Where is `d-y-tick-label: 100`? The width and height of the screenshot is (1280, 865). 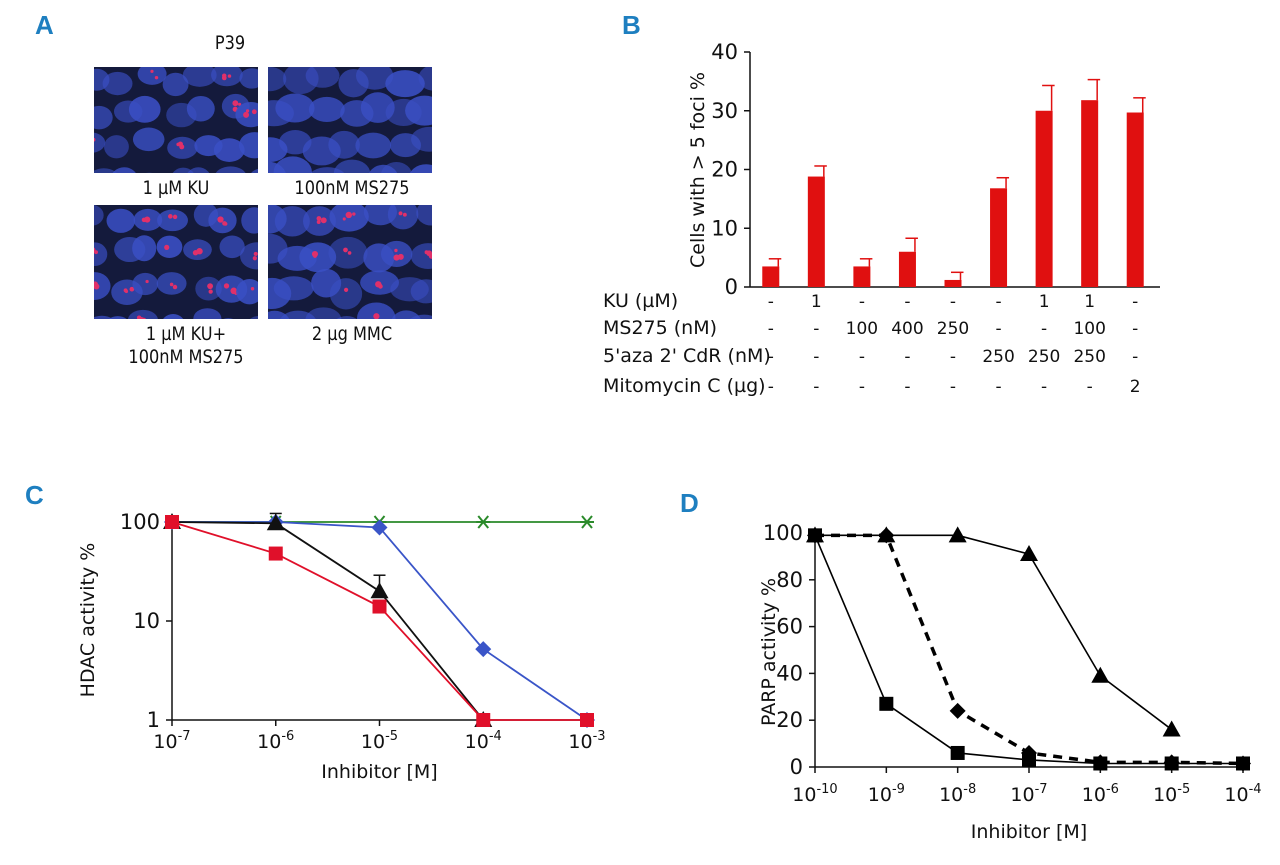
d-y-tick-label: 100 is located at coordinates (783, 533).